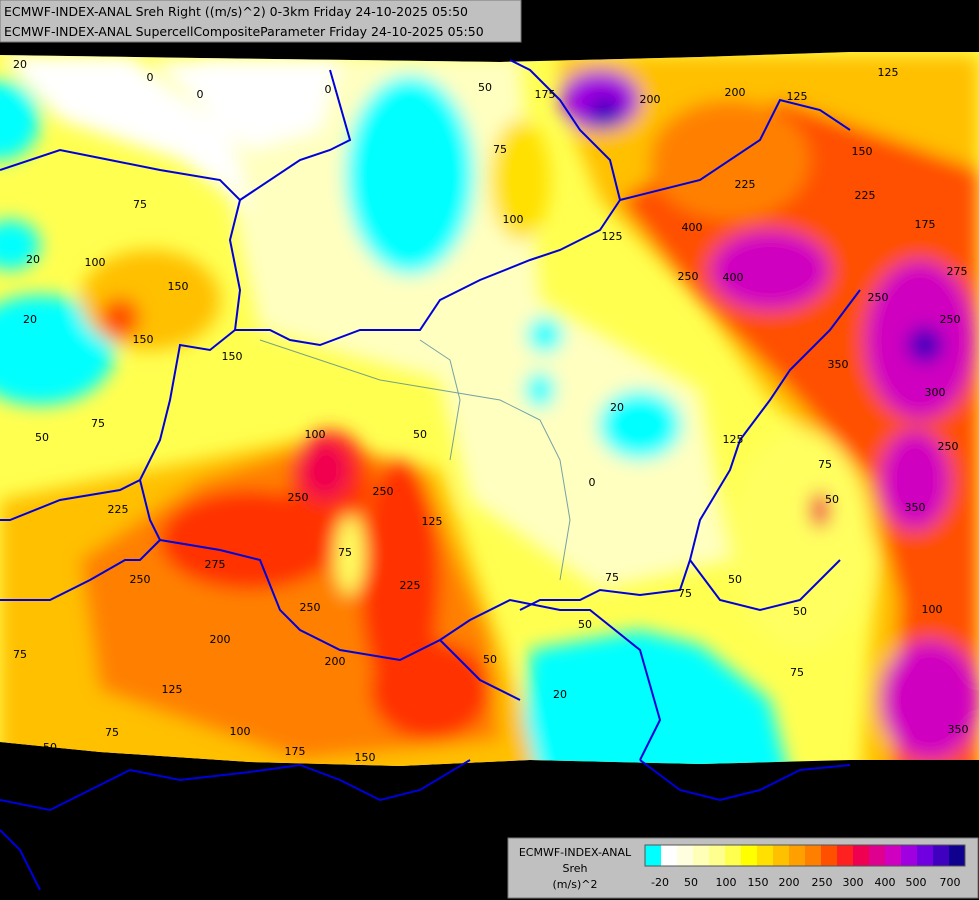  What do you see at coordinates (415, 460) in the screenshot?
I see `rivers` at bounding box center [415, 460].